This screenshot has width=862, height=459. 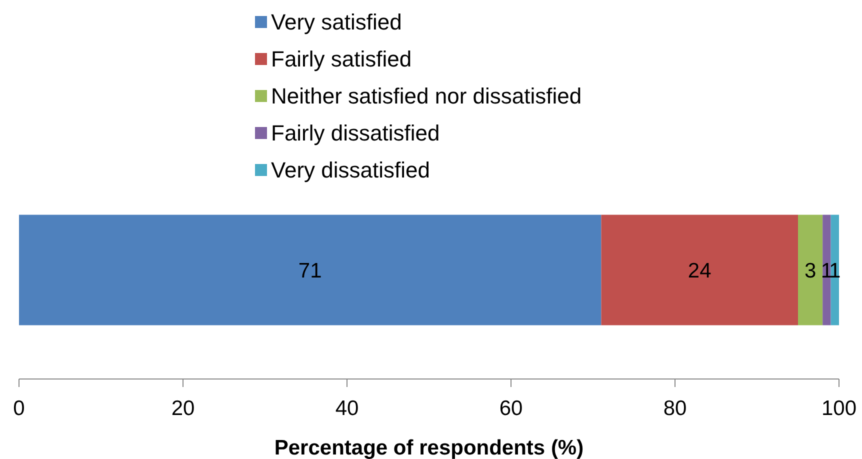 What do you see at coordinates (336, 22) in the screenshot?
I see `legend-label: Very satisfied` at bounding box center [336, 22].